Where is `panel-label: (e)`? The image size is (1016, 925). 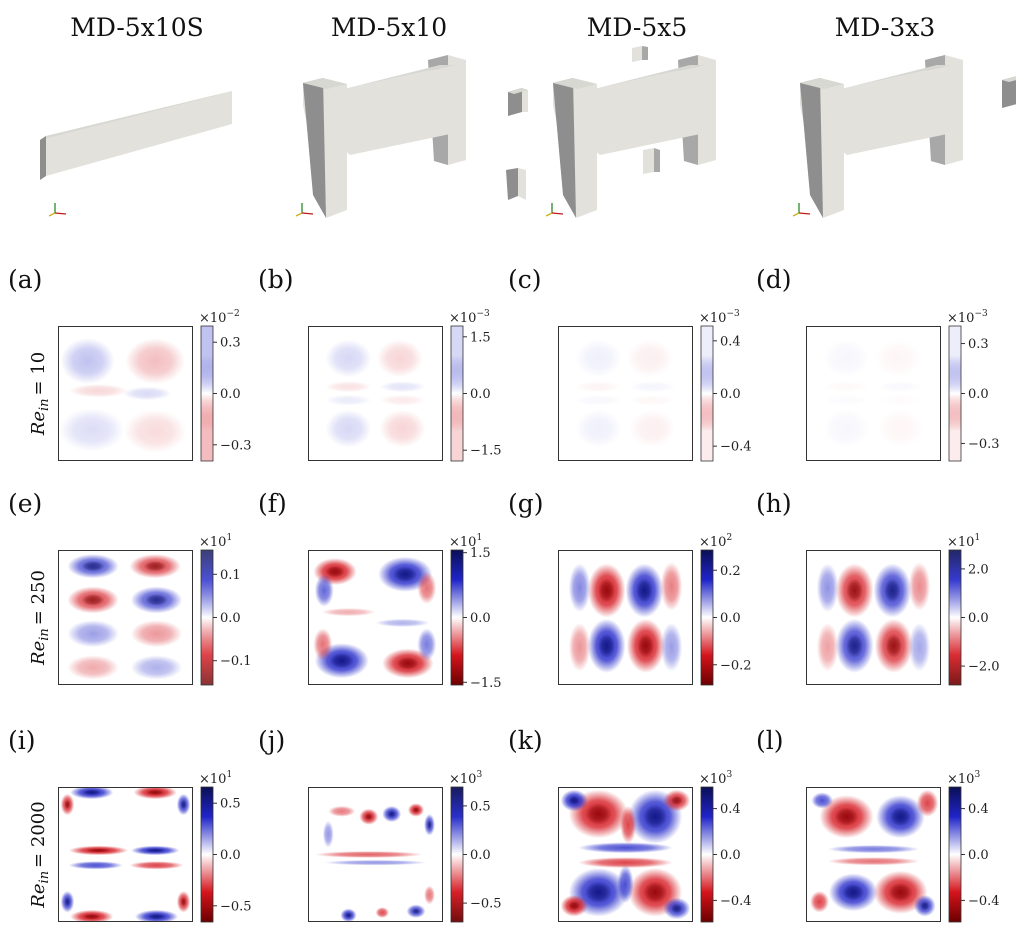
panel-label: (e) is located at coordinates (25, 503).